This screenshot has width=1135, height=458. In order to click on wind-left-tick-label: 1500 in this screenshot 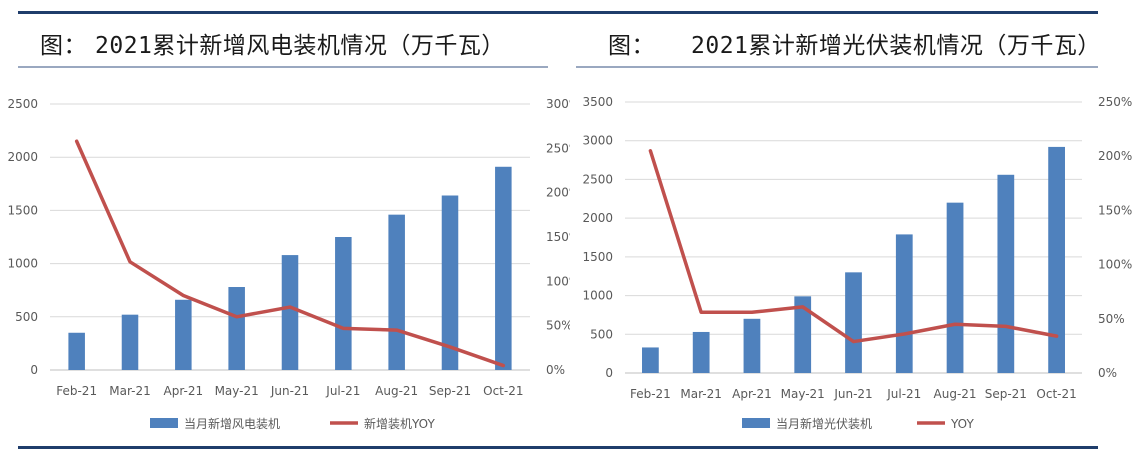, I will do `click(22, 210)`.